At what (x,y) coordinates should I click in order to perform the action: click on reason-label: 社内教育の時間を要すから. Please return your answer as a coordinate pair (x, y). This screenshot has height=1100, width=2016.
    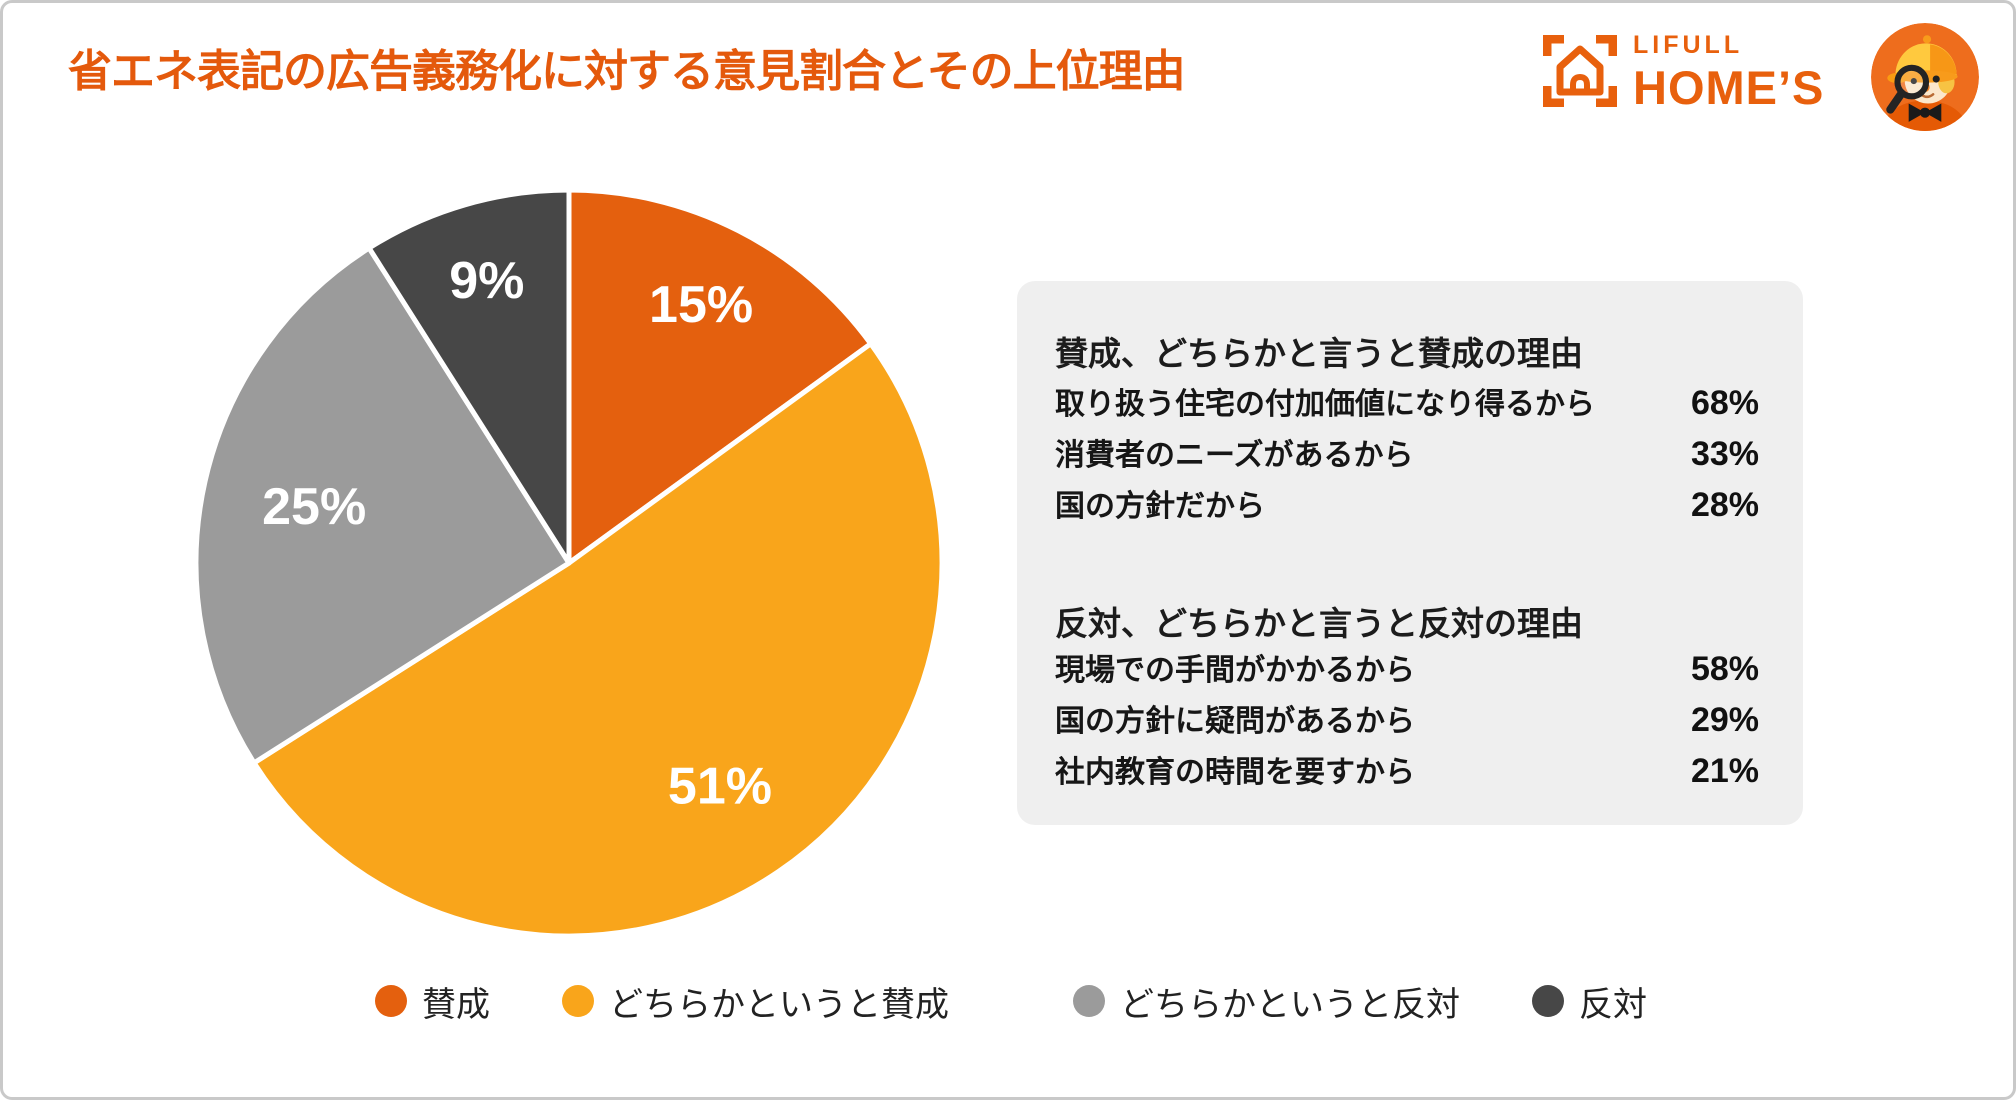
    Looking at the image, I should click on (1235, 772).